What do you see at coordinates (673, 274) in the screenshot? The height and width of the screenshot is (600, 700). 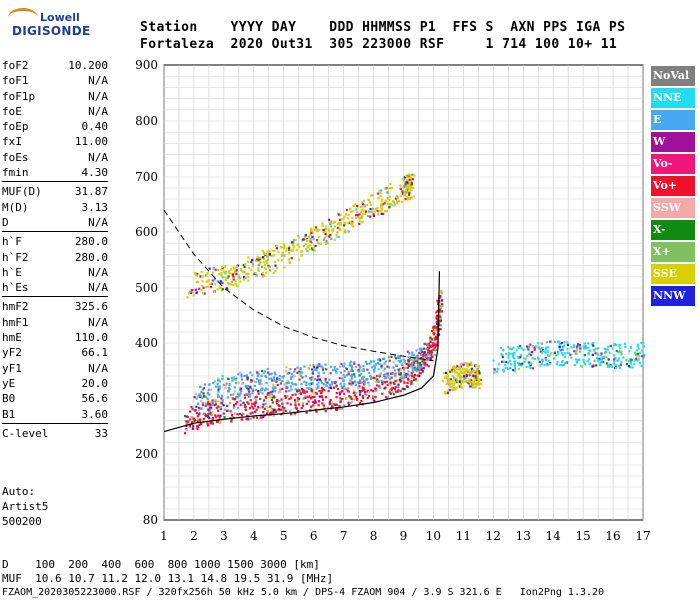 I see `legend-item: SSE` at bounding box center [673, 274].